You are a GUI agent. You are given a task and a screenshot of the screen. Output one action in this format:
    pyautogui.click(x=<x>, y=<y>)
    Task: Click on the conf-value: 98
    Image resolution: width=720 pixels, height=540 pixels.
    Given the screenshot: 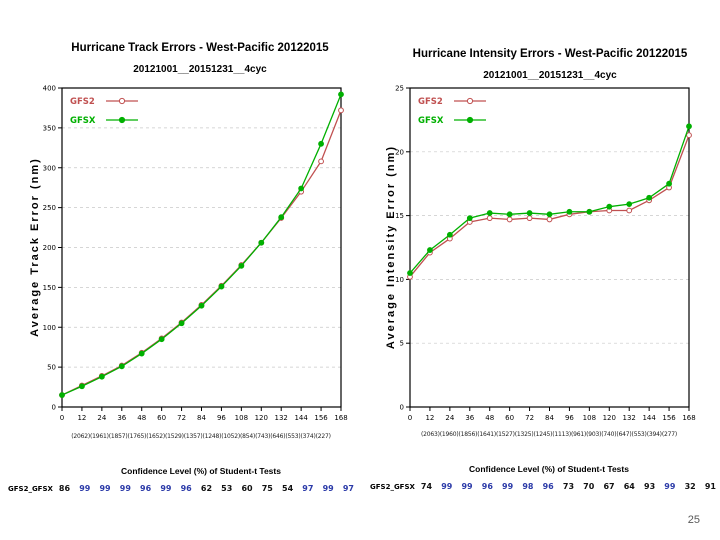 What is the action you would take?
    pyautogui.click(x=528, y=486)
    